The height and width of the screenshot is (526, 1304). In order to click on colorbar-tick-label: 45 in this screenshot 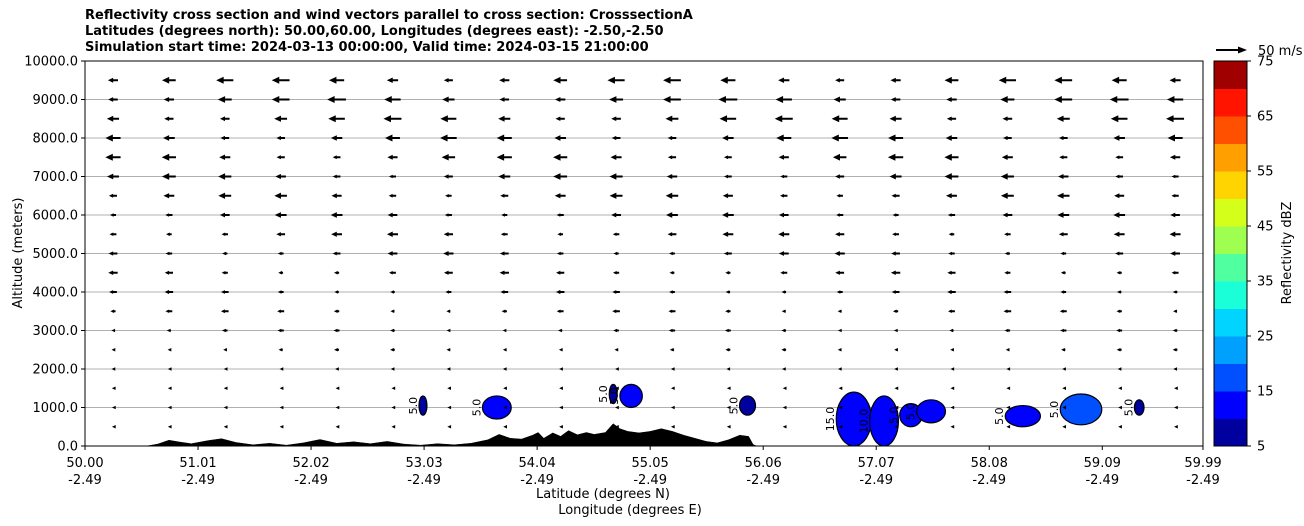, I will do `click(1265, 227)`.